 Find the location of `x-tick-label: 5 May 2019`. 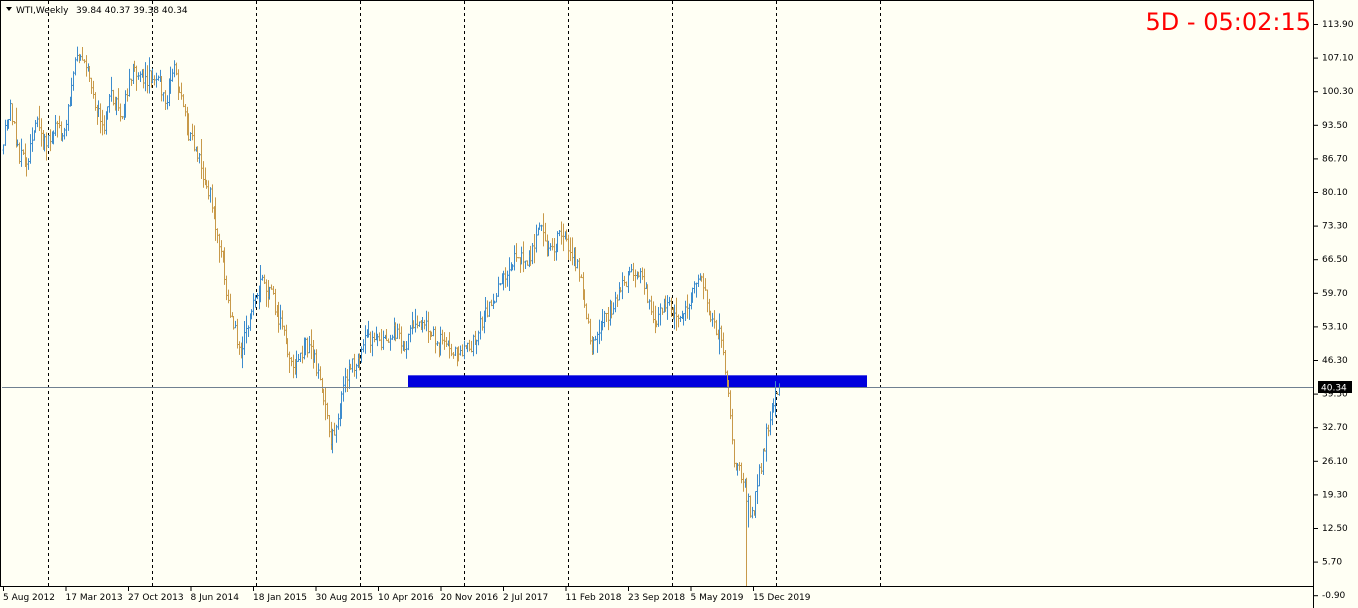

x-tick-label: 5 May 2019 is located at coordinates (717, 598).